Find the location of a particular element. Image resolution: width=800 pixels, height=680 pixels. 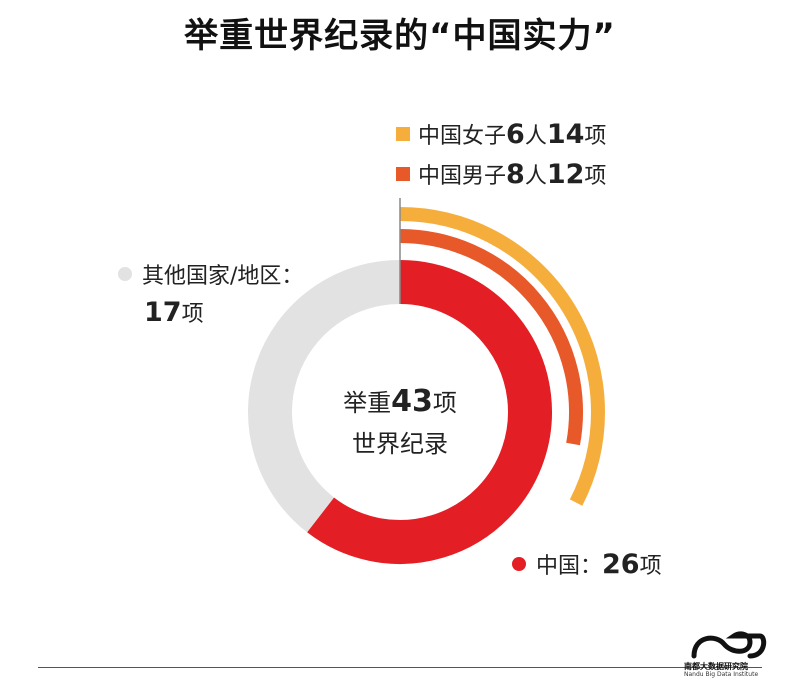

footer-divider is located at coordinates (400, 667).